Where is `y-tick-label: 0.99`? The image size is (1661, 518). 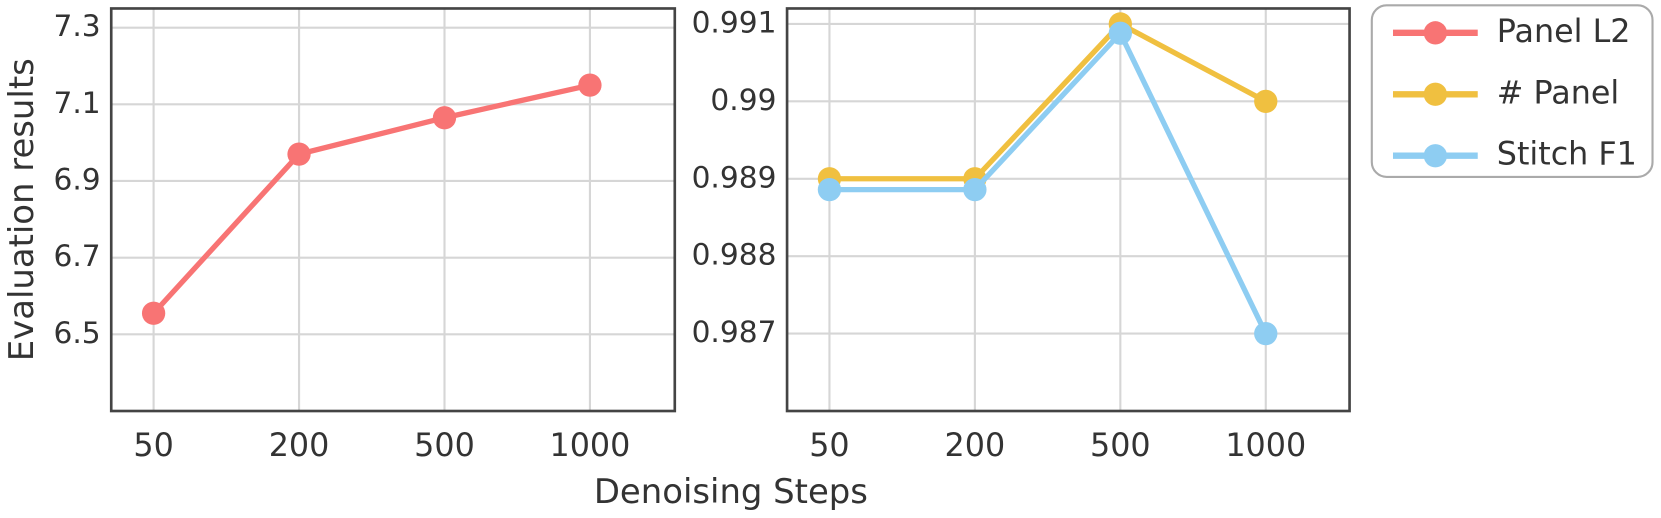
y-tick-label: 0.99 is located at coordinates (743, 99).